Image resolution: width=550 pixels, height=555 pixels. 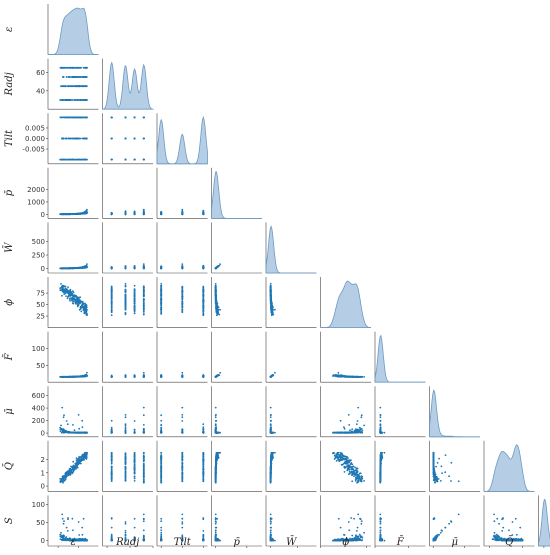 I want to click on y-tick-label: 50, so click(x=40, y=305).